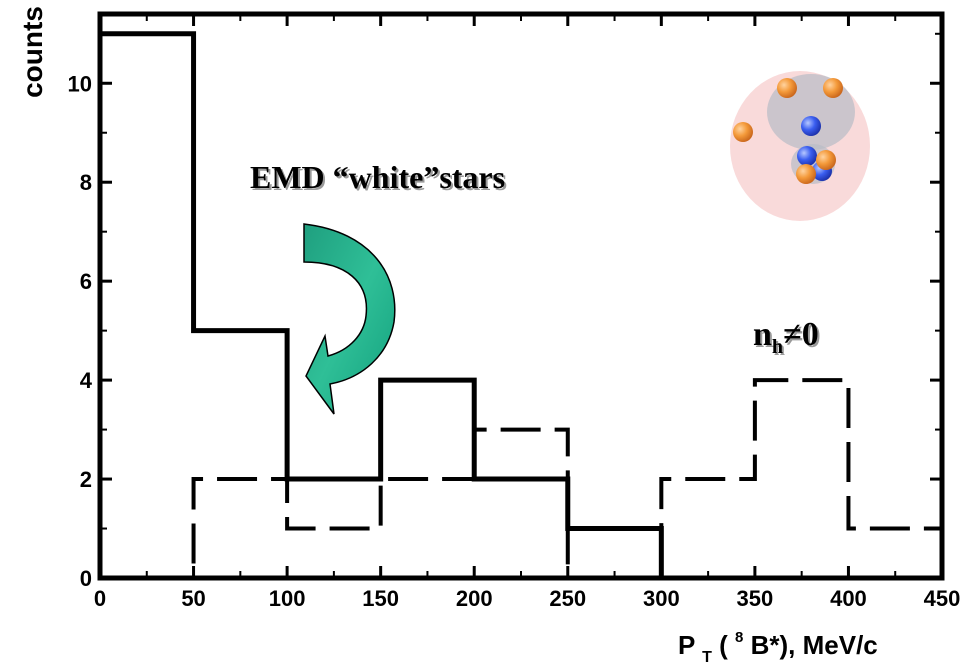 The width and height of the screenshot is (970, 671). Describe the element at coordinates (86, 182) in the screenshot. I see `y-tick-label: 8` at that location.